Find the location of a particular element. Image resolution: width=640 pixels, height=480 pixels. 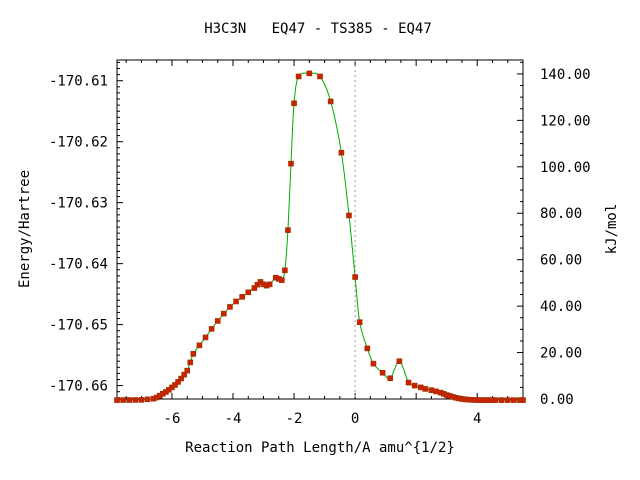

y-tick-label: -170.65 is located at coordinates (78, 326).